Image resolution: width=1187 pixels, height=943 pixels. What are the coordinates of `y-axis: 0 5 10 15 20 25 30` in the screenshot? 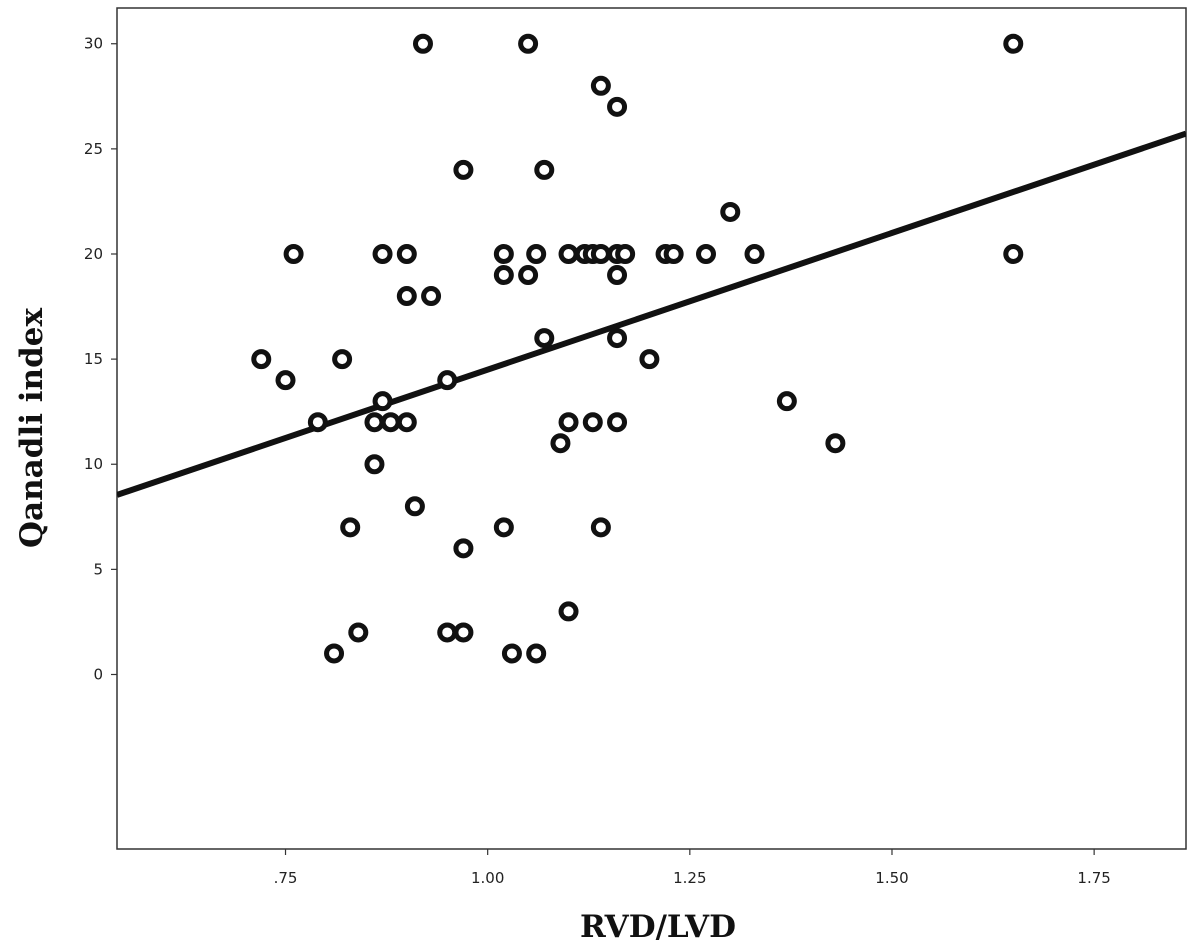 It's located at (100, 359).